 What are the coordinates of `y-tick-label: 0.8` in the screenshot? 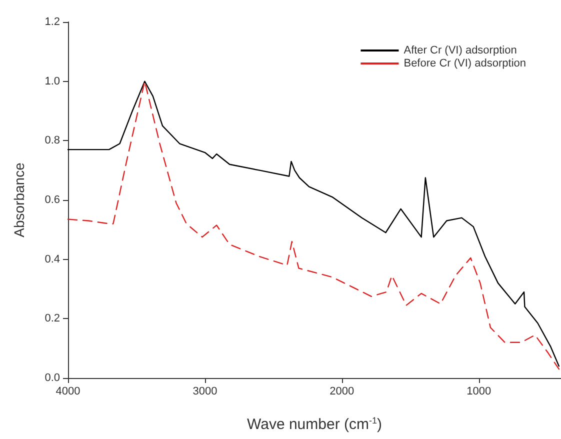 It's located at (52, 140).